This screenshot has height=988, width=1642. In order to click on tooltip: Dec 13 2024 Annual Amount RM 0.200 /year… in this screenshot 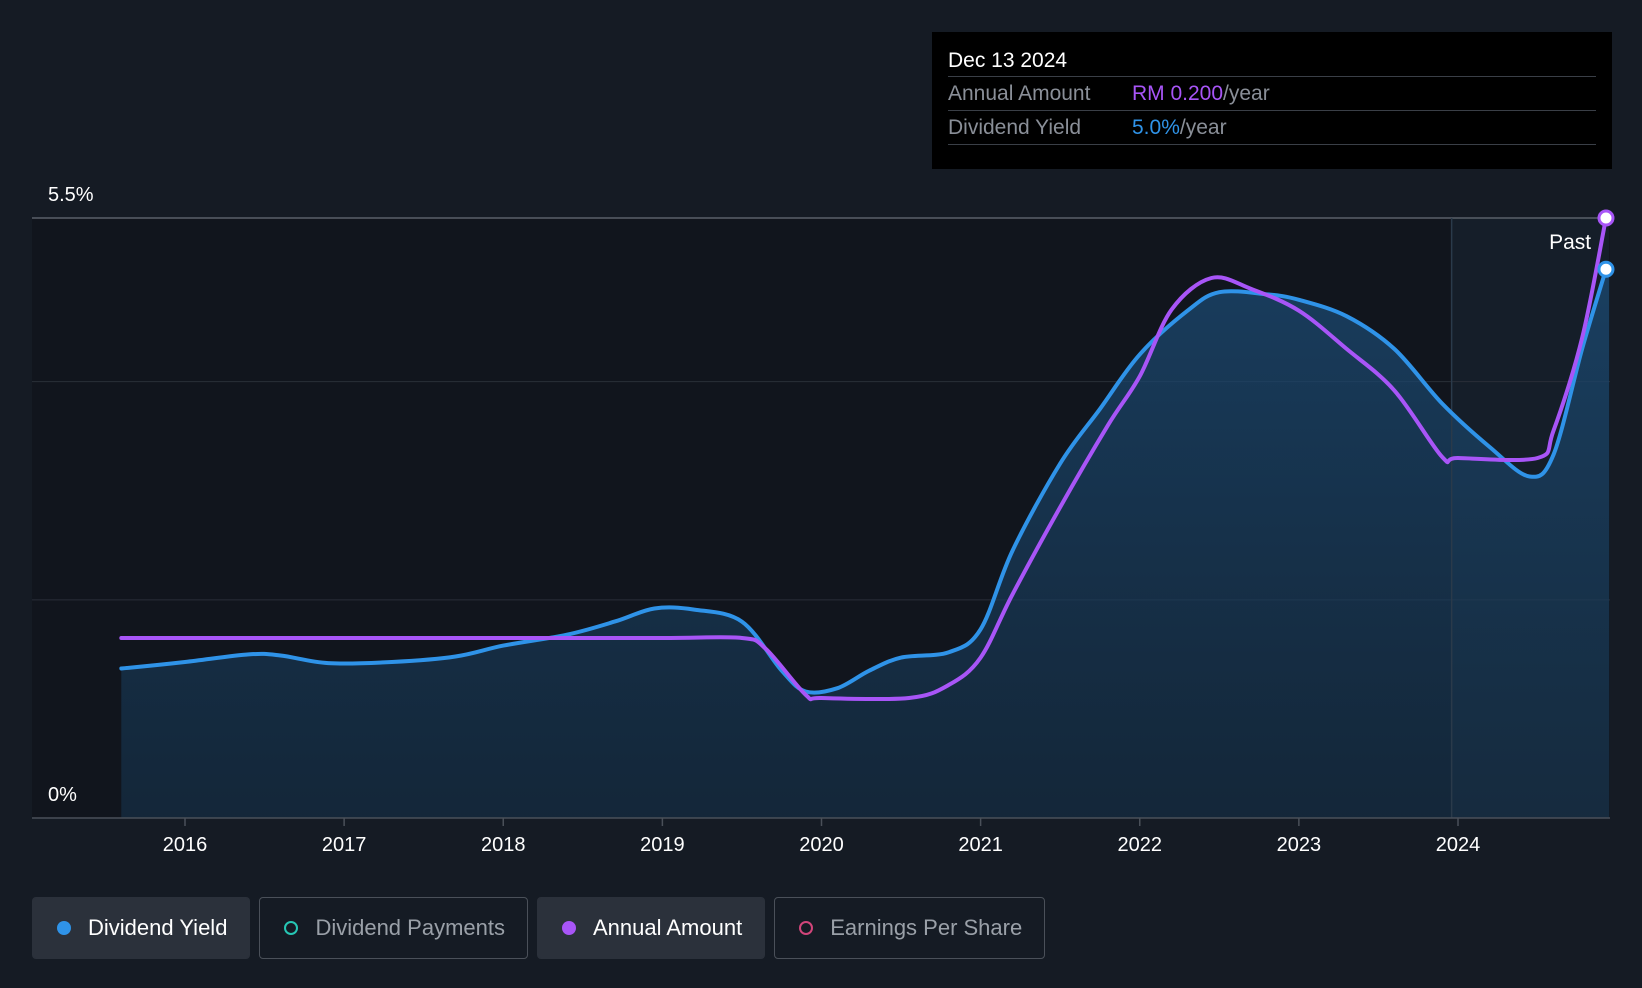, I will do `click(1272, 100)`.